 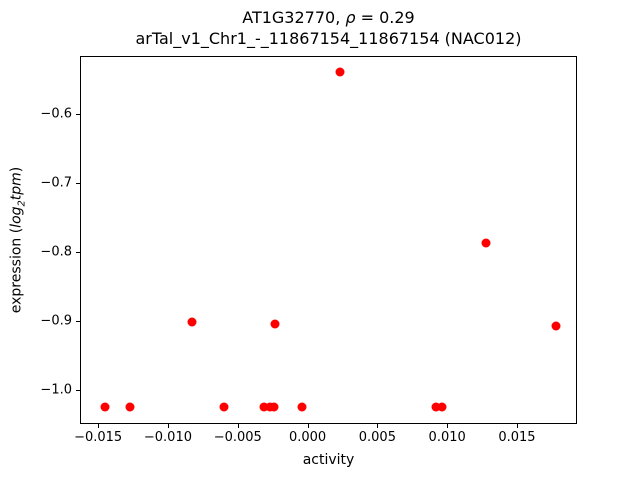 I want to click on title-gene-text: AT1G32770,, so click(x=294, y=17).